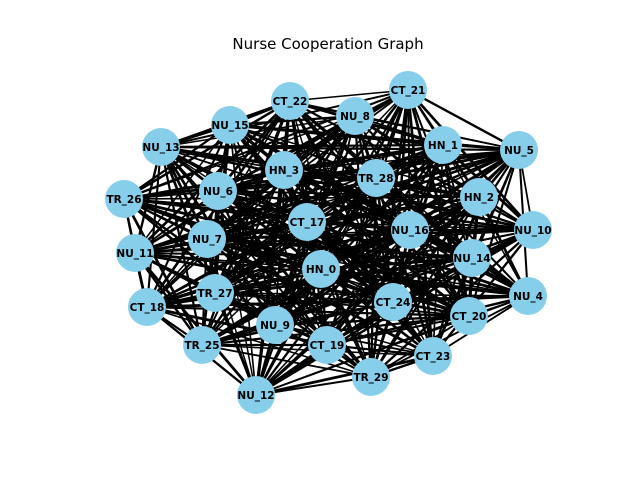 The height and width of the screenshot is (480, 640). I want to click on node-label: TR_26, so click(123, 200).